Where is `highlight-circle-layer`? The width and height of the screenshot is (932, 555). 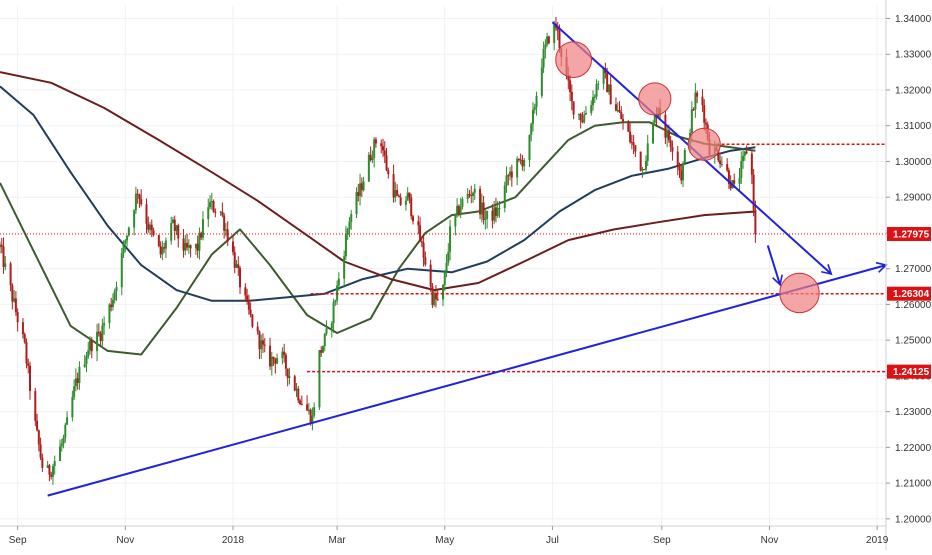
highlight-circle-layer is located at coordinates (687, 177).